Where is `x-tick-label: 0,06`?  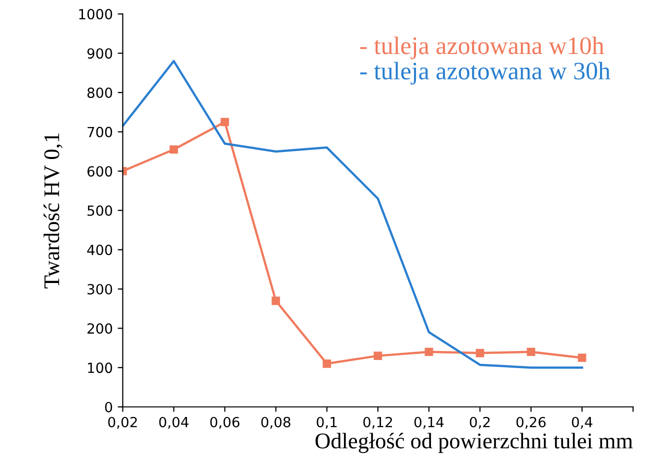
x-tick-label: 0,06 is located at coordinates (225, 422).